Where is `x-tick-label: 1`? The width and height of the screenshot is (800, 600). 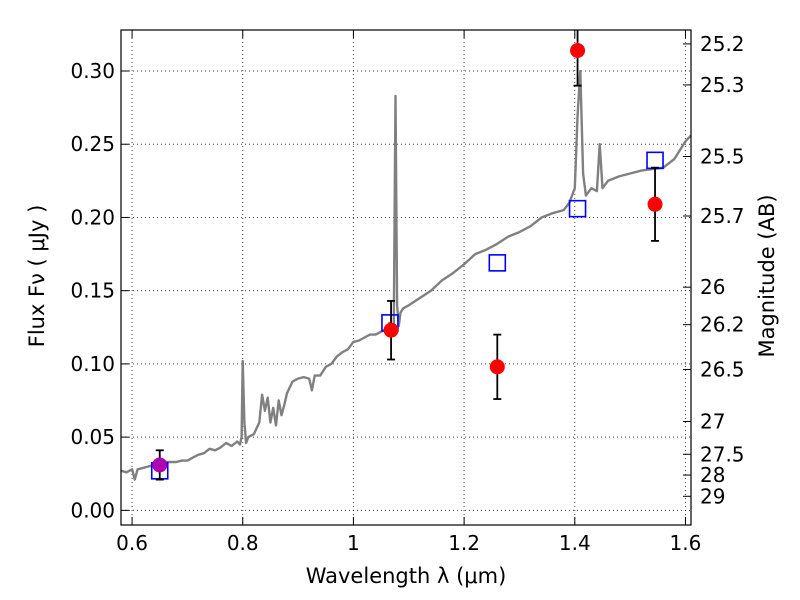 x-tick-label: 1 is located at coordinates (353, 543).